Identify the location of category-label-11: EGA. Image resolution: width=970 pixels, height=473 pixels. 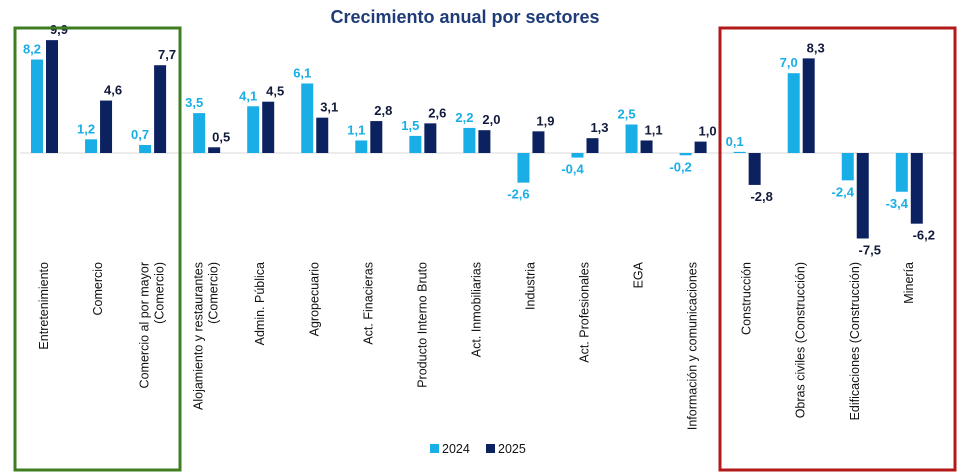
(639, 274).